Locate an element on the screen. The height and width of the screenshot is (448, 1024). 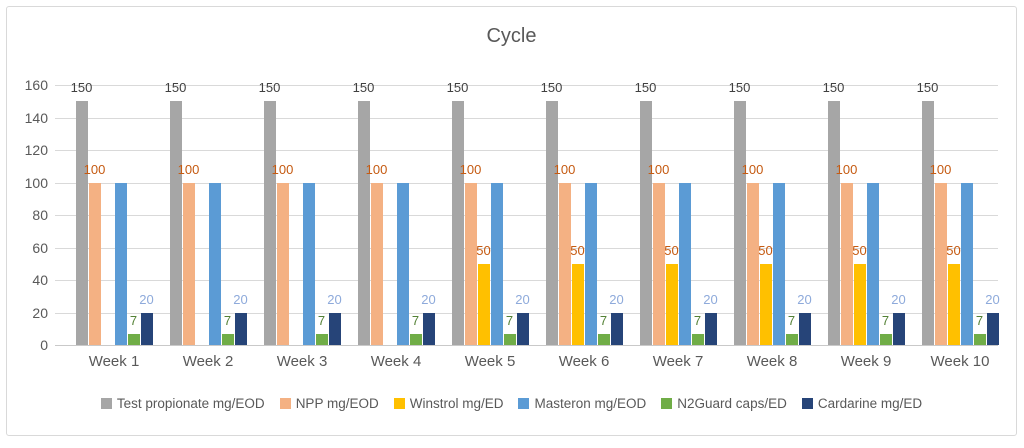
group-week-9: 150 100 50 7 20 Week 9 is located at coordinates (866, 225).